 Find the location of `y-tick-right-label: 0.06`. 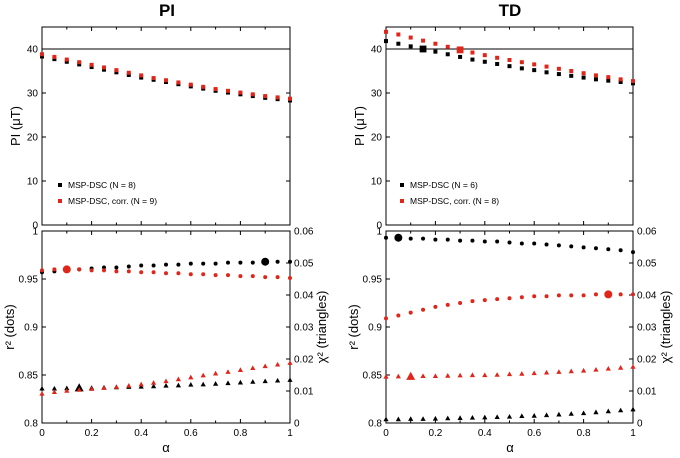

y-tick-right-label: 0.06 is located at coordinates (304, 232).